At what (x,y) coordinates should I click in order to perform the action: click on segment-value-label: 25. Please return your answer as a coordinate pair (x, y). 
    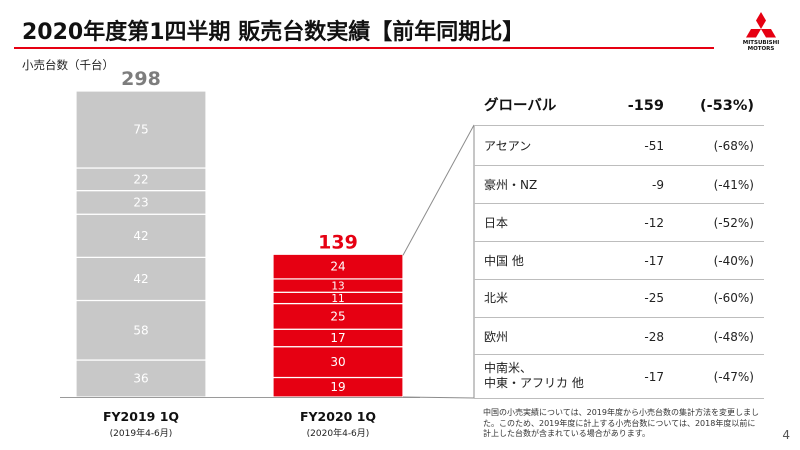
    Looking at the image, I should click on (337, 316).